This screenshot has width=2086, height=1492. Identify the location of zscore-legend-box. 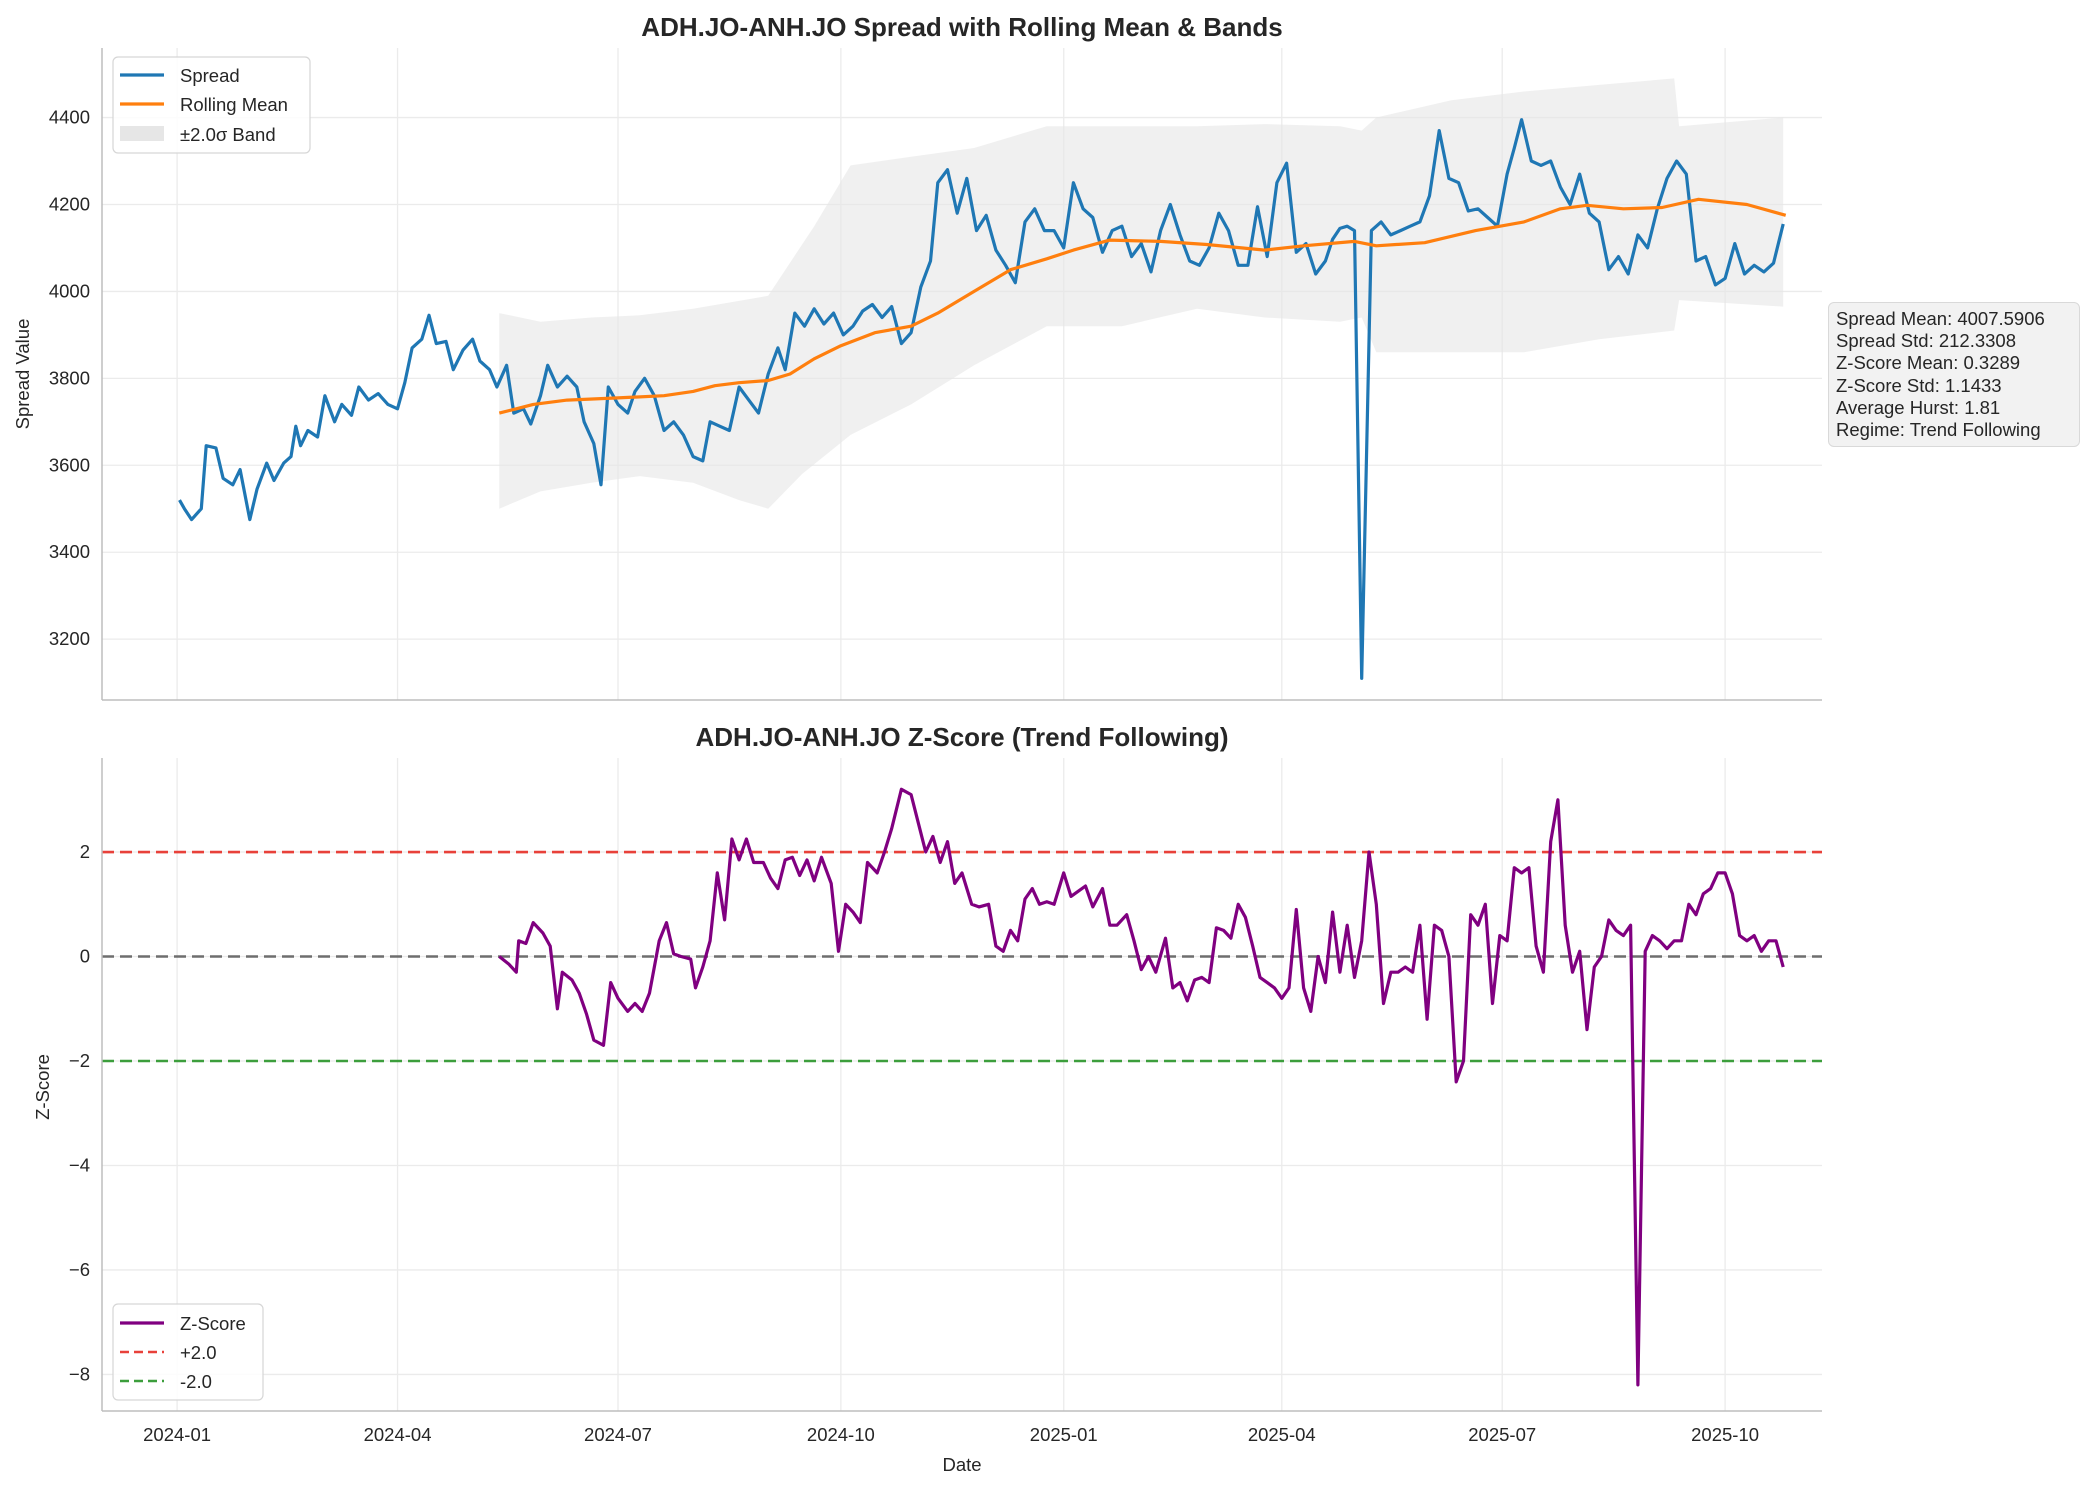
(188, 1352).